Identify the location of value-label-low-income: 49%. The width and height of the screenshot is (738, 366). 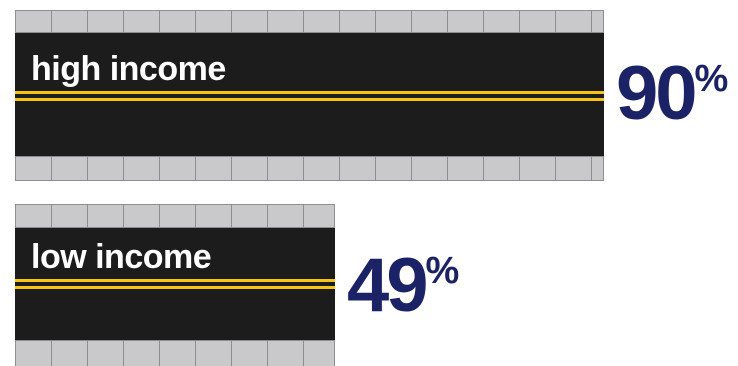
(403, 286).